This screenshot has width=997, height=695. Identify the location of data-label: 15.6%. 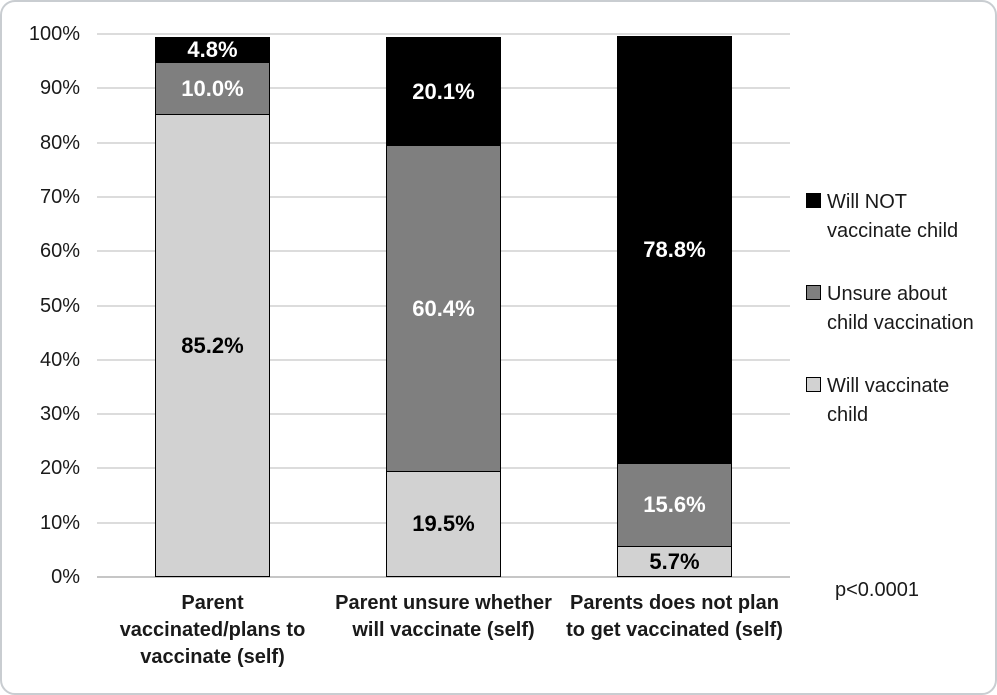
(674, 505).